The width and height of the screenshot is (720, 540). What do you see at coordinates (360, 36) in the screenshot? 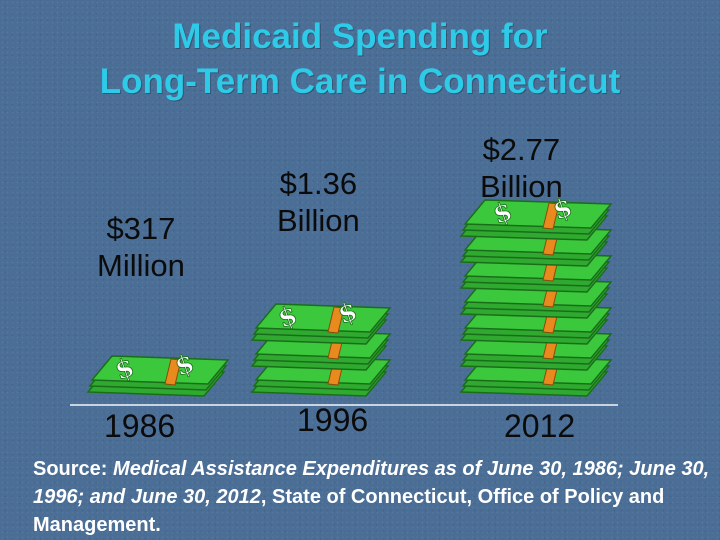
I see `title-line-1: Medicaid Spending for` at bounding box center [360, 36].